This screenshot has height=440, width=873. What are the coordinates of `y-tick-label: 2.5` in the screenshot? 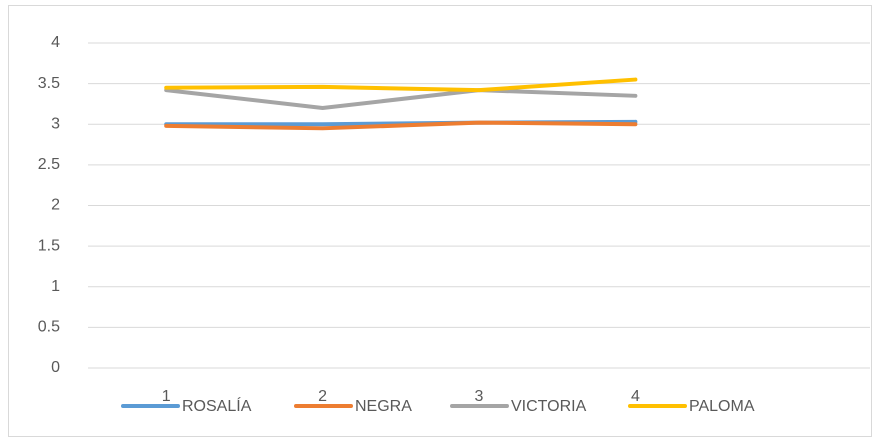 It's located at (49, 164).